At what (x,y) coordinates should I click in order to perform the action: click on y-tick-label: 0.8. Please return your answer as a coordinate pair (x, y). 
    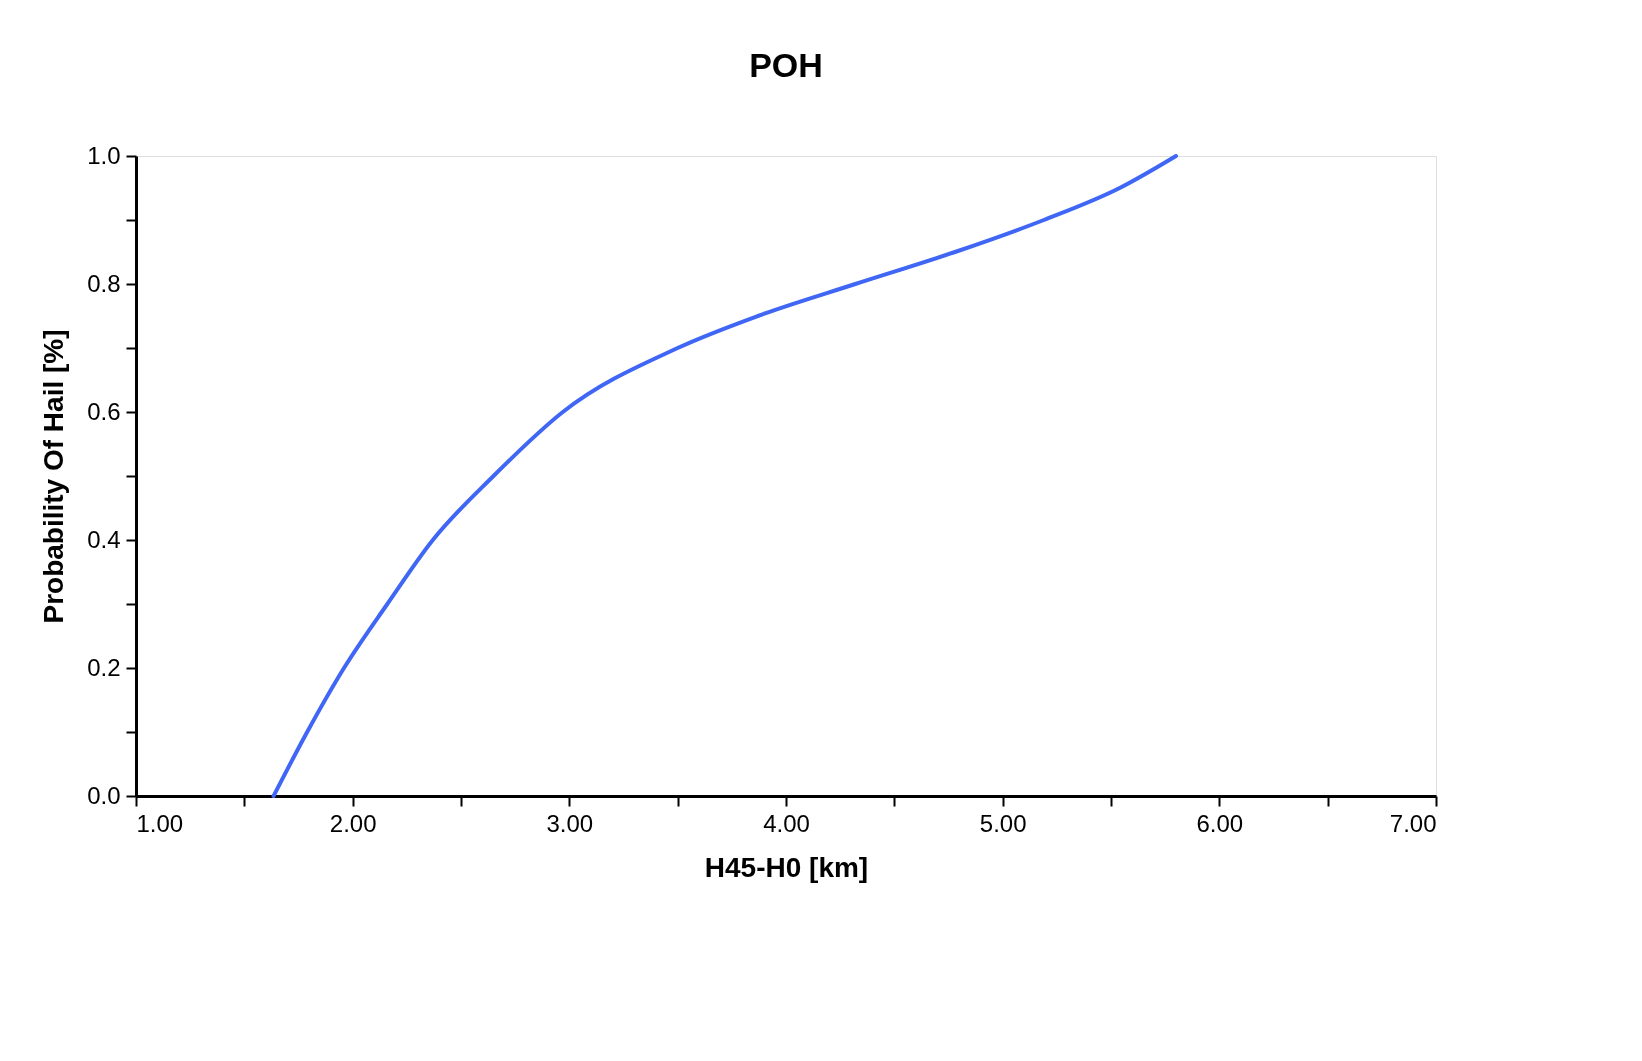
    Looking at the image, I should click on (104, 283).